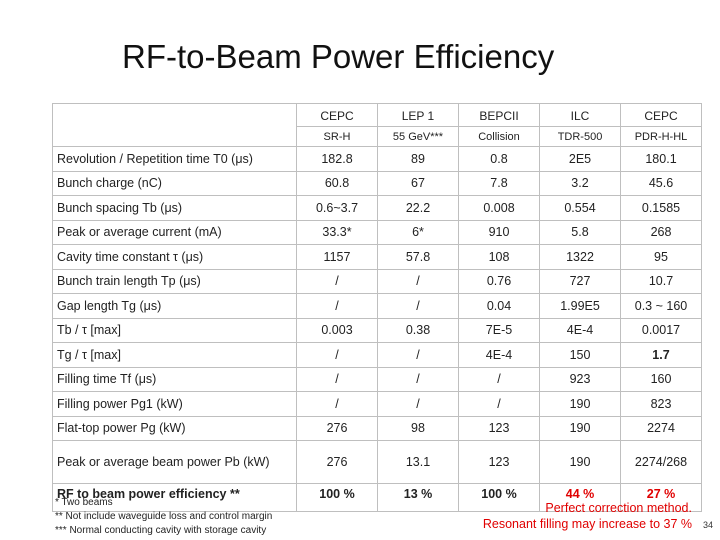 The height and width of the screenshot is (540, 720). I want to click on cell: 0.6~3.7, so click(337, 208).